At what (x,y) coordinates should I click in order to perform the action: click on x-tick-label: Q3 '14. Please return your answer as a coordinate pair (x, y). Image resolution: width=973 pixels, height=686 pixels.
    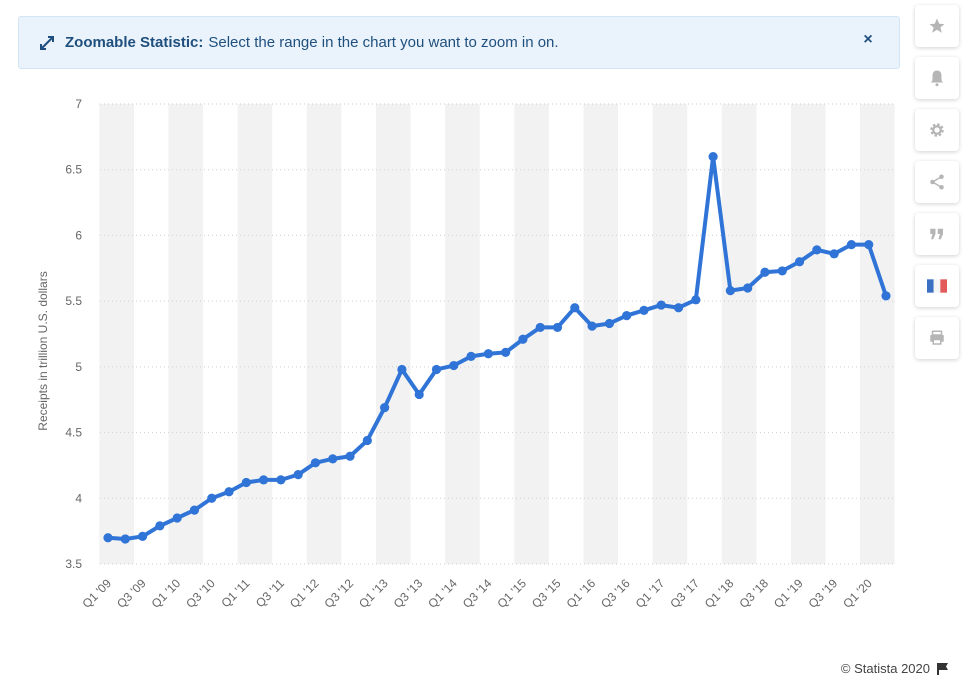
    Looking at the image, I should click on (477, 593).